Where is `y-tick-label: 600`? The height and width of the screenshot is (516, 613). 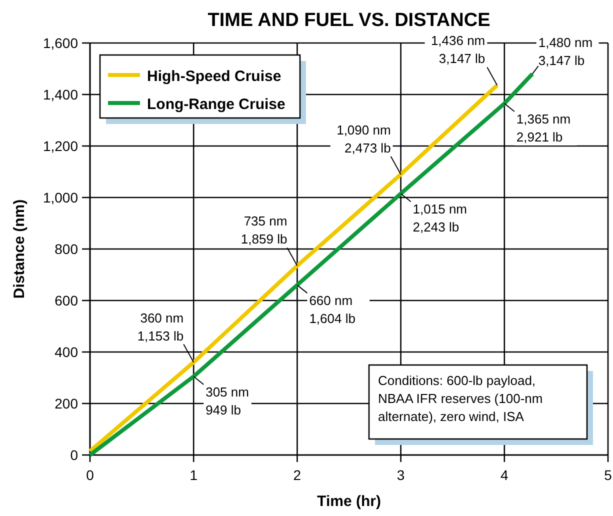 y-tick-label: 600 is located at coordinates (66, 300).